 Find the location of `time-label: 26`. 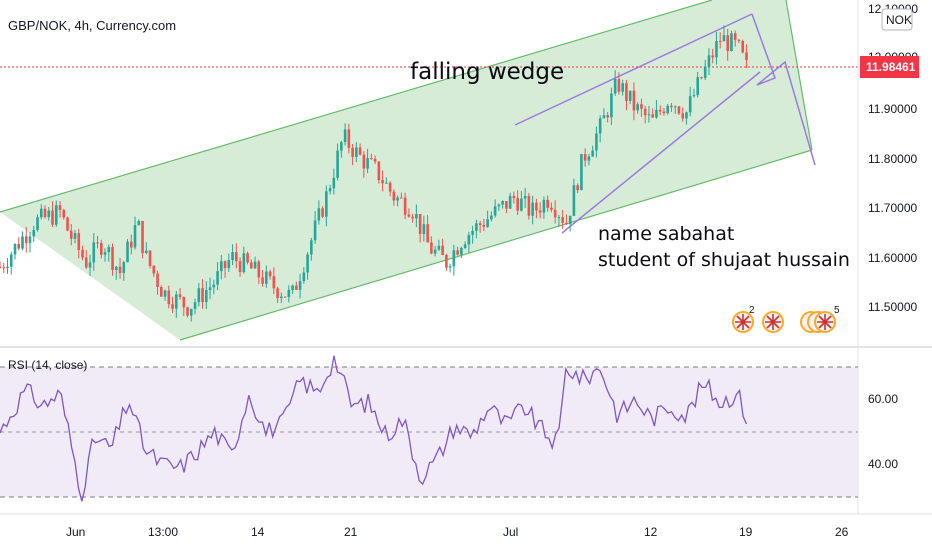

time-label: 26 is located at coordinates (842, 532).